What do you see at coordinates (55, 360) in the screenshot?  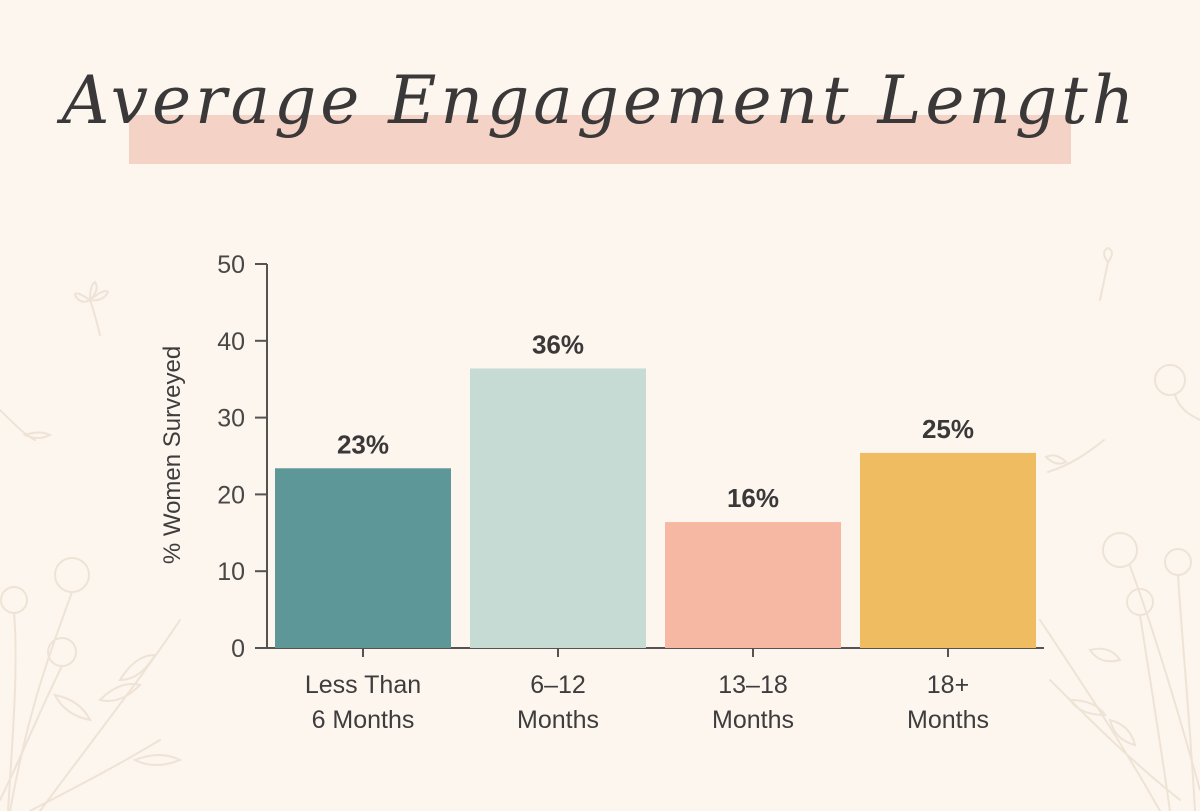 I see `leaf-left-icon` at bounding box center [55, 360].